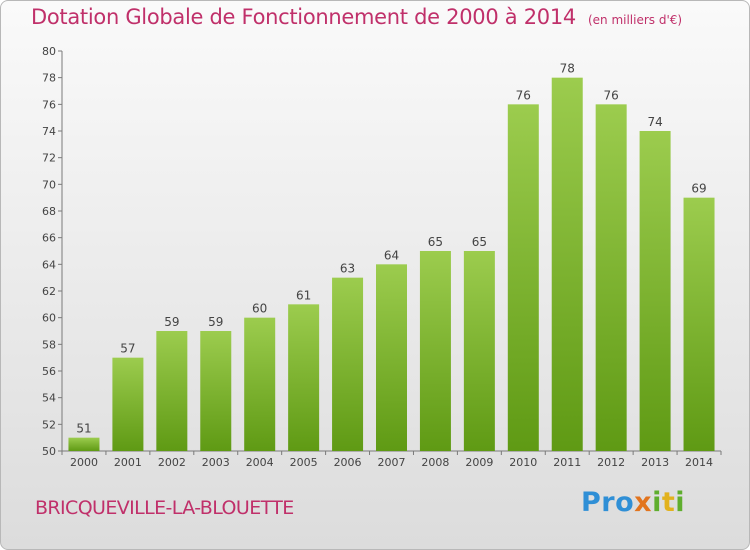 The width and height of the screenshot is (750, 550). I want to click on unit-note: (en milliers d'€), so click(635, 20).